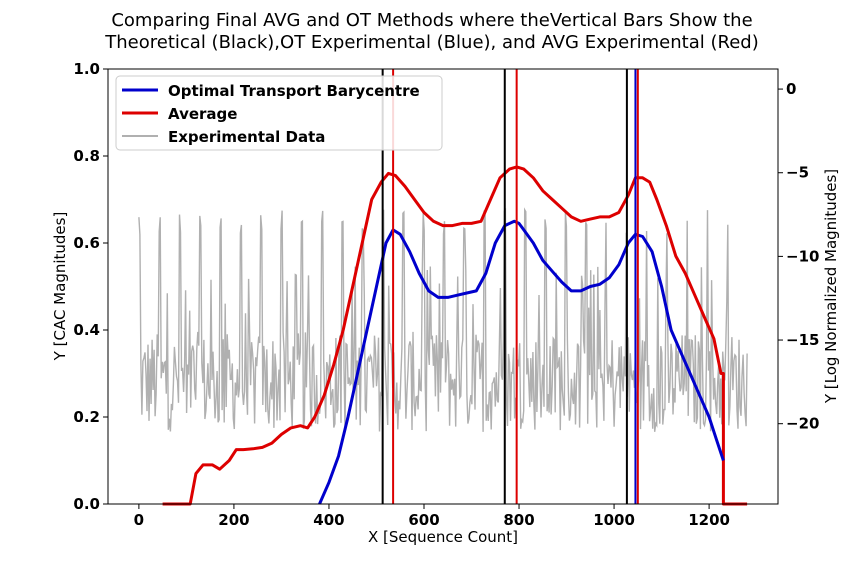  I want to click on right-y-tick-label: −20, so click(802, 424).